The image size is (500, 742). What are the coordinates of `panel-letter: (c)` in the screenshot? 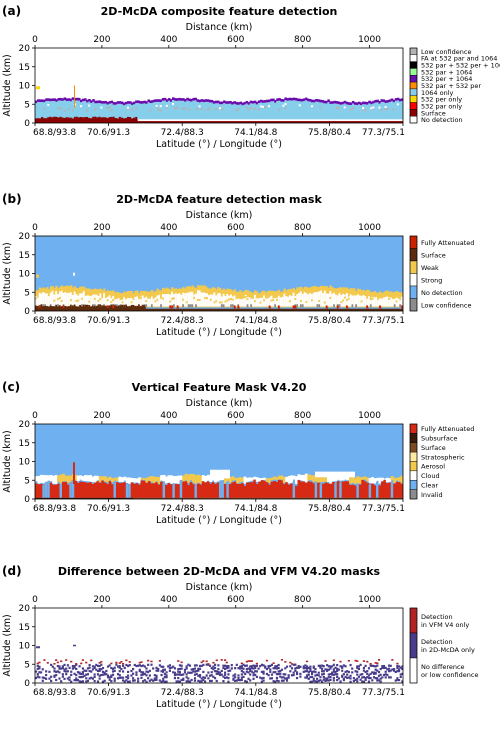 It's located at (11, 387).